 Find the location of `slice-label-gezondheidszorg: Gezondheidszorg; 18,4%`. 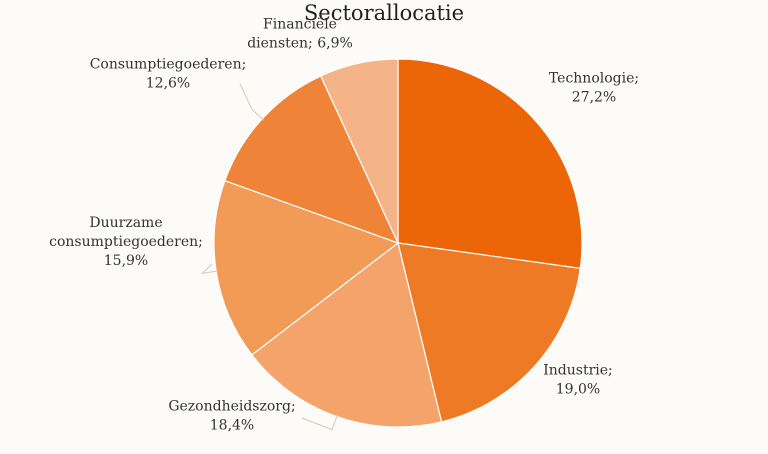

slice-label-gezondheidszorg: Gezondheidszorg; 18,4% is located at coordinates (231, 416).